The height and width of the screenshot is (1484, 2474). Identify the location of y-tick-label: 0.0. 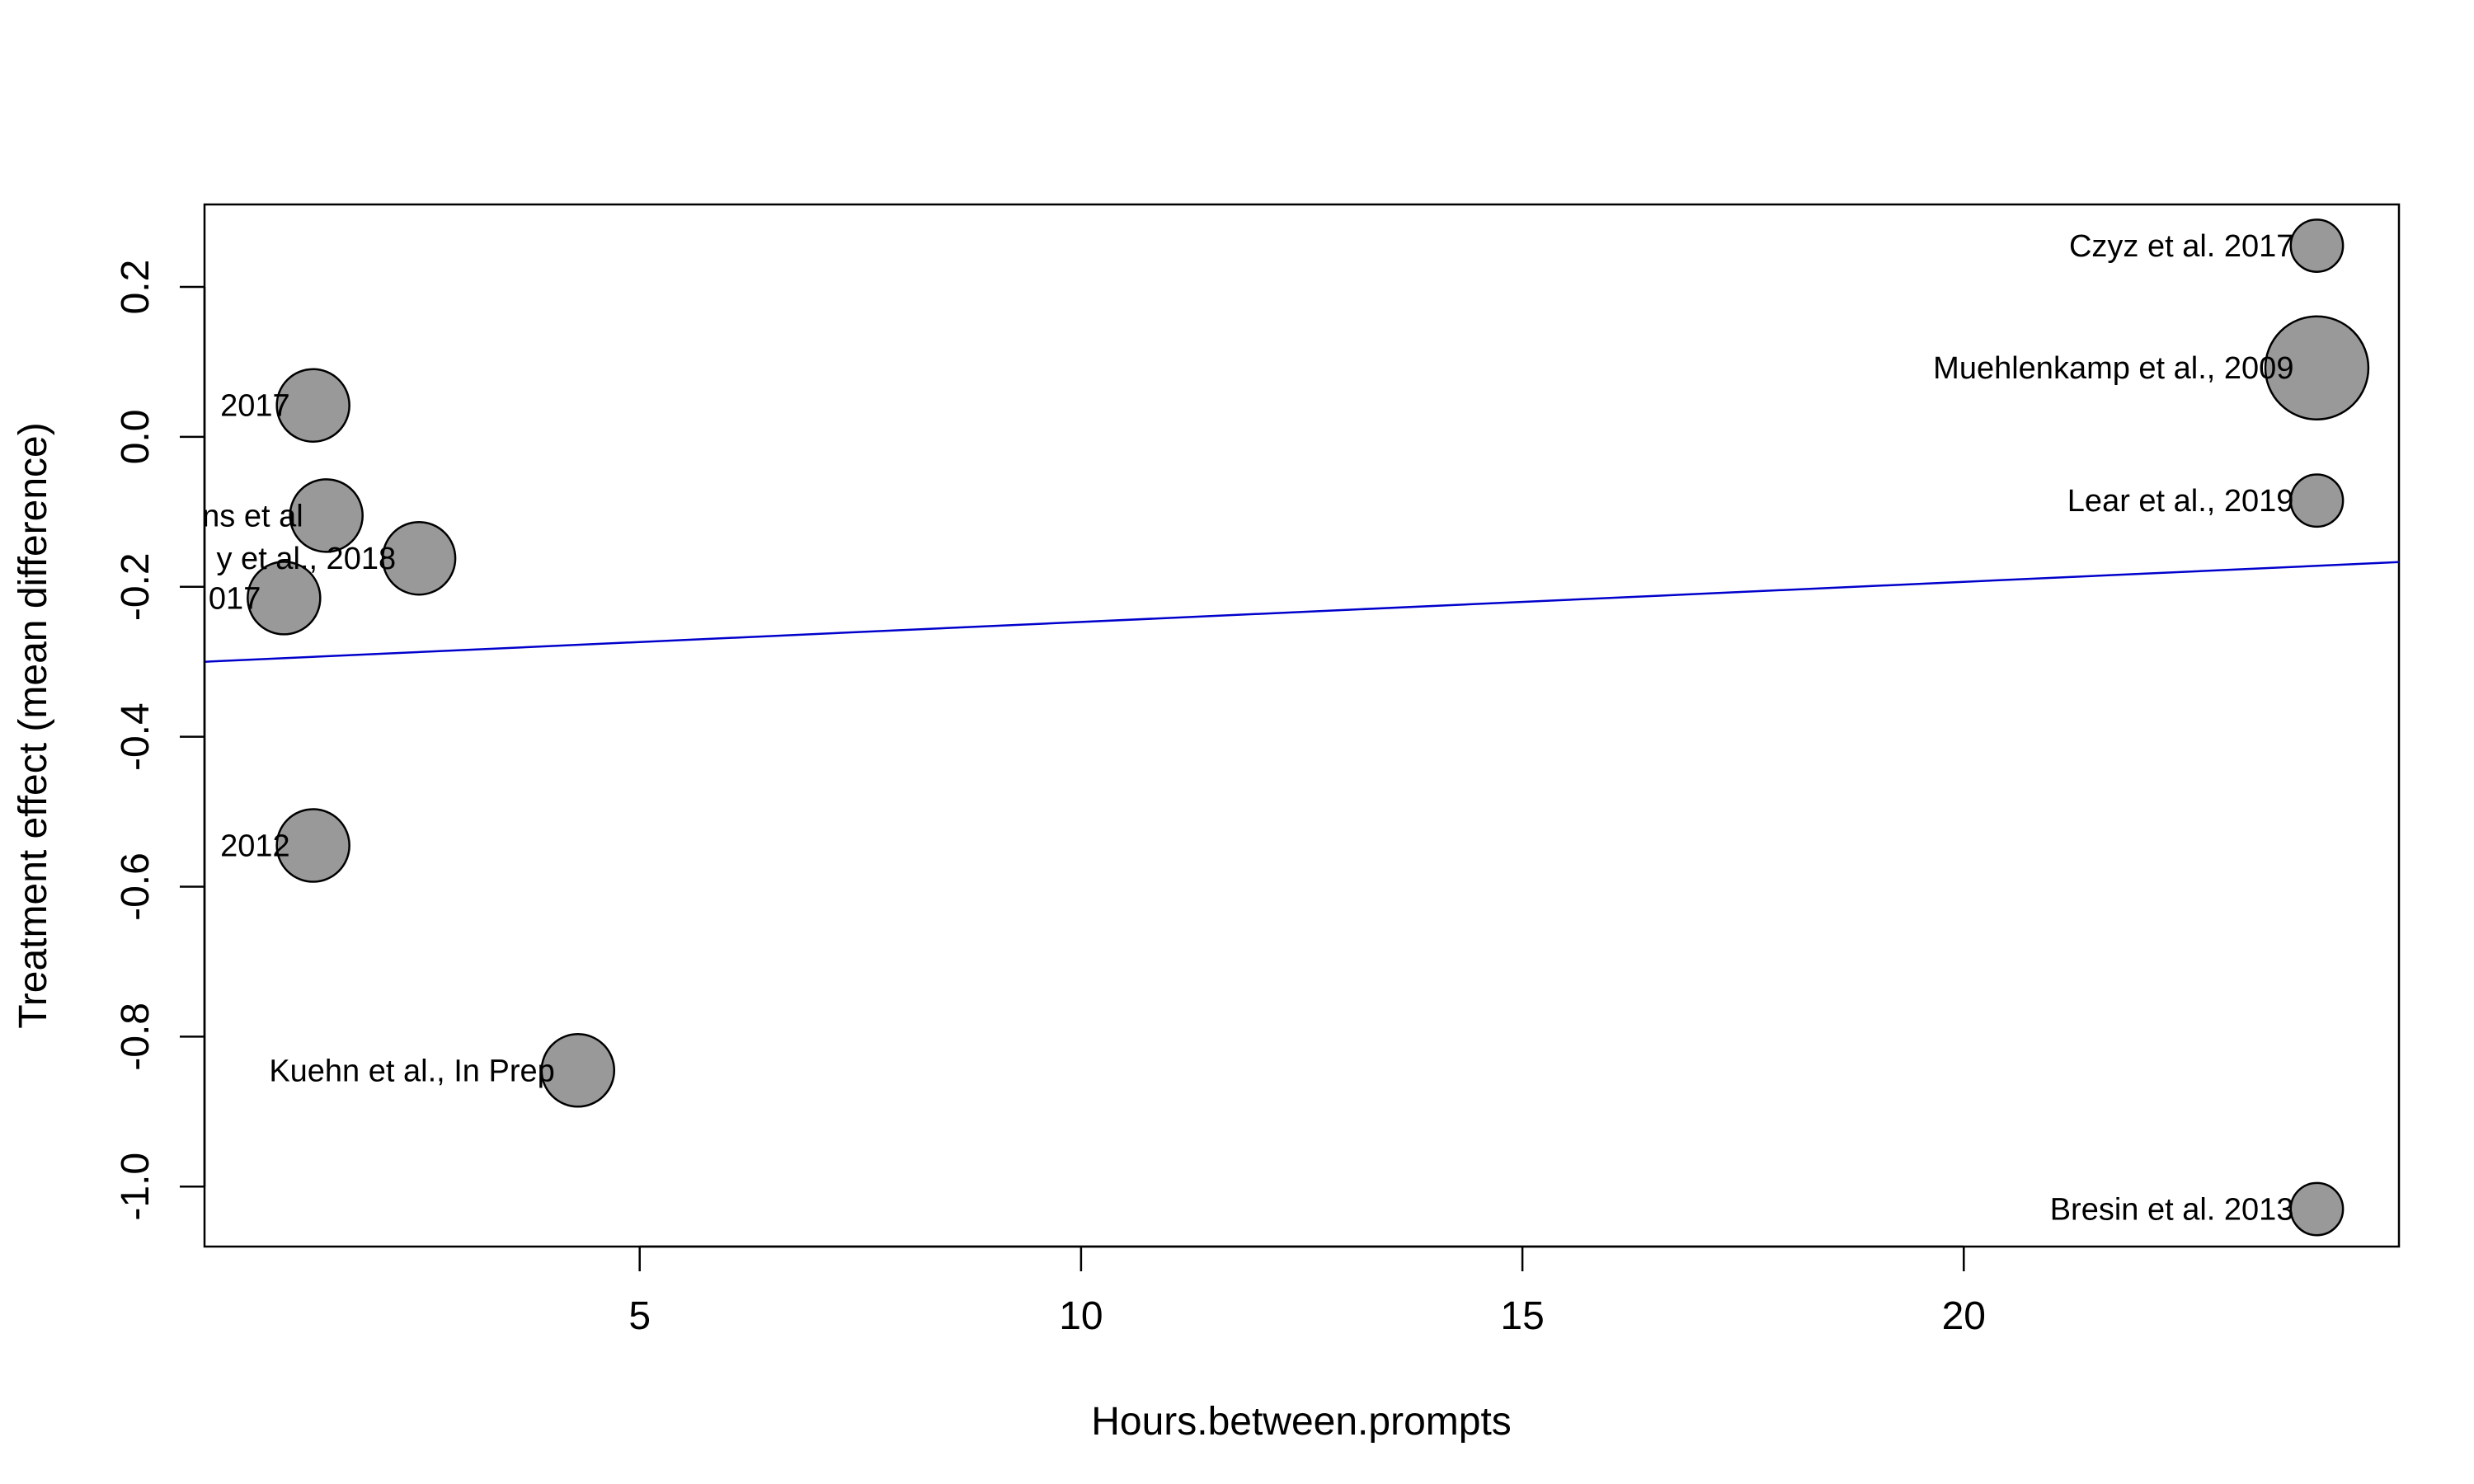
(136, 437).